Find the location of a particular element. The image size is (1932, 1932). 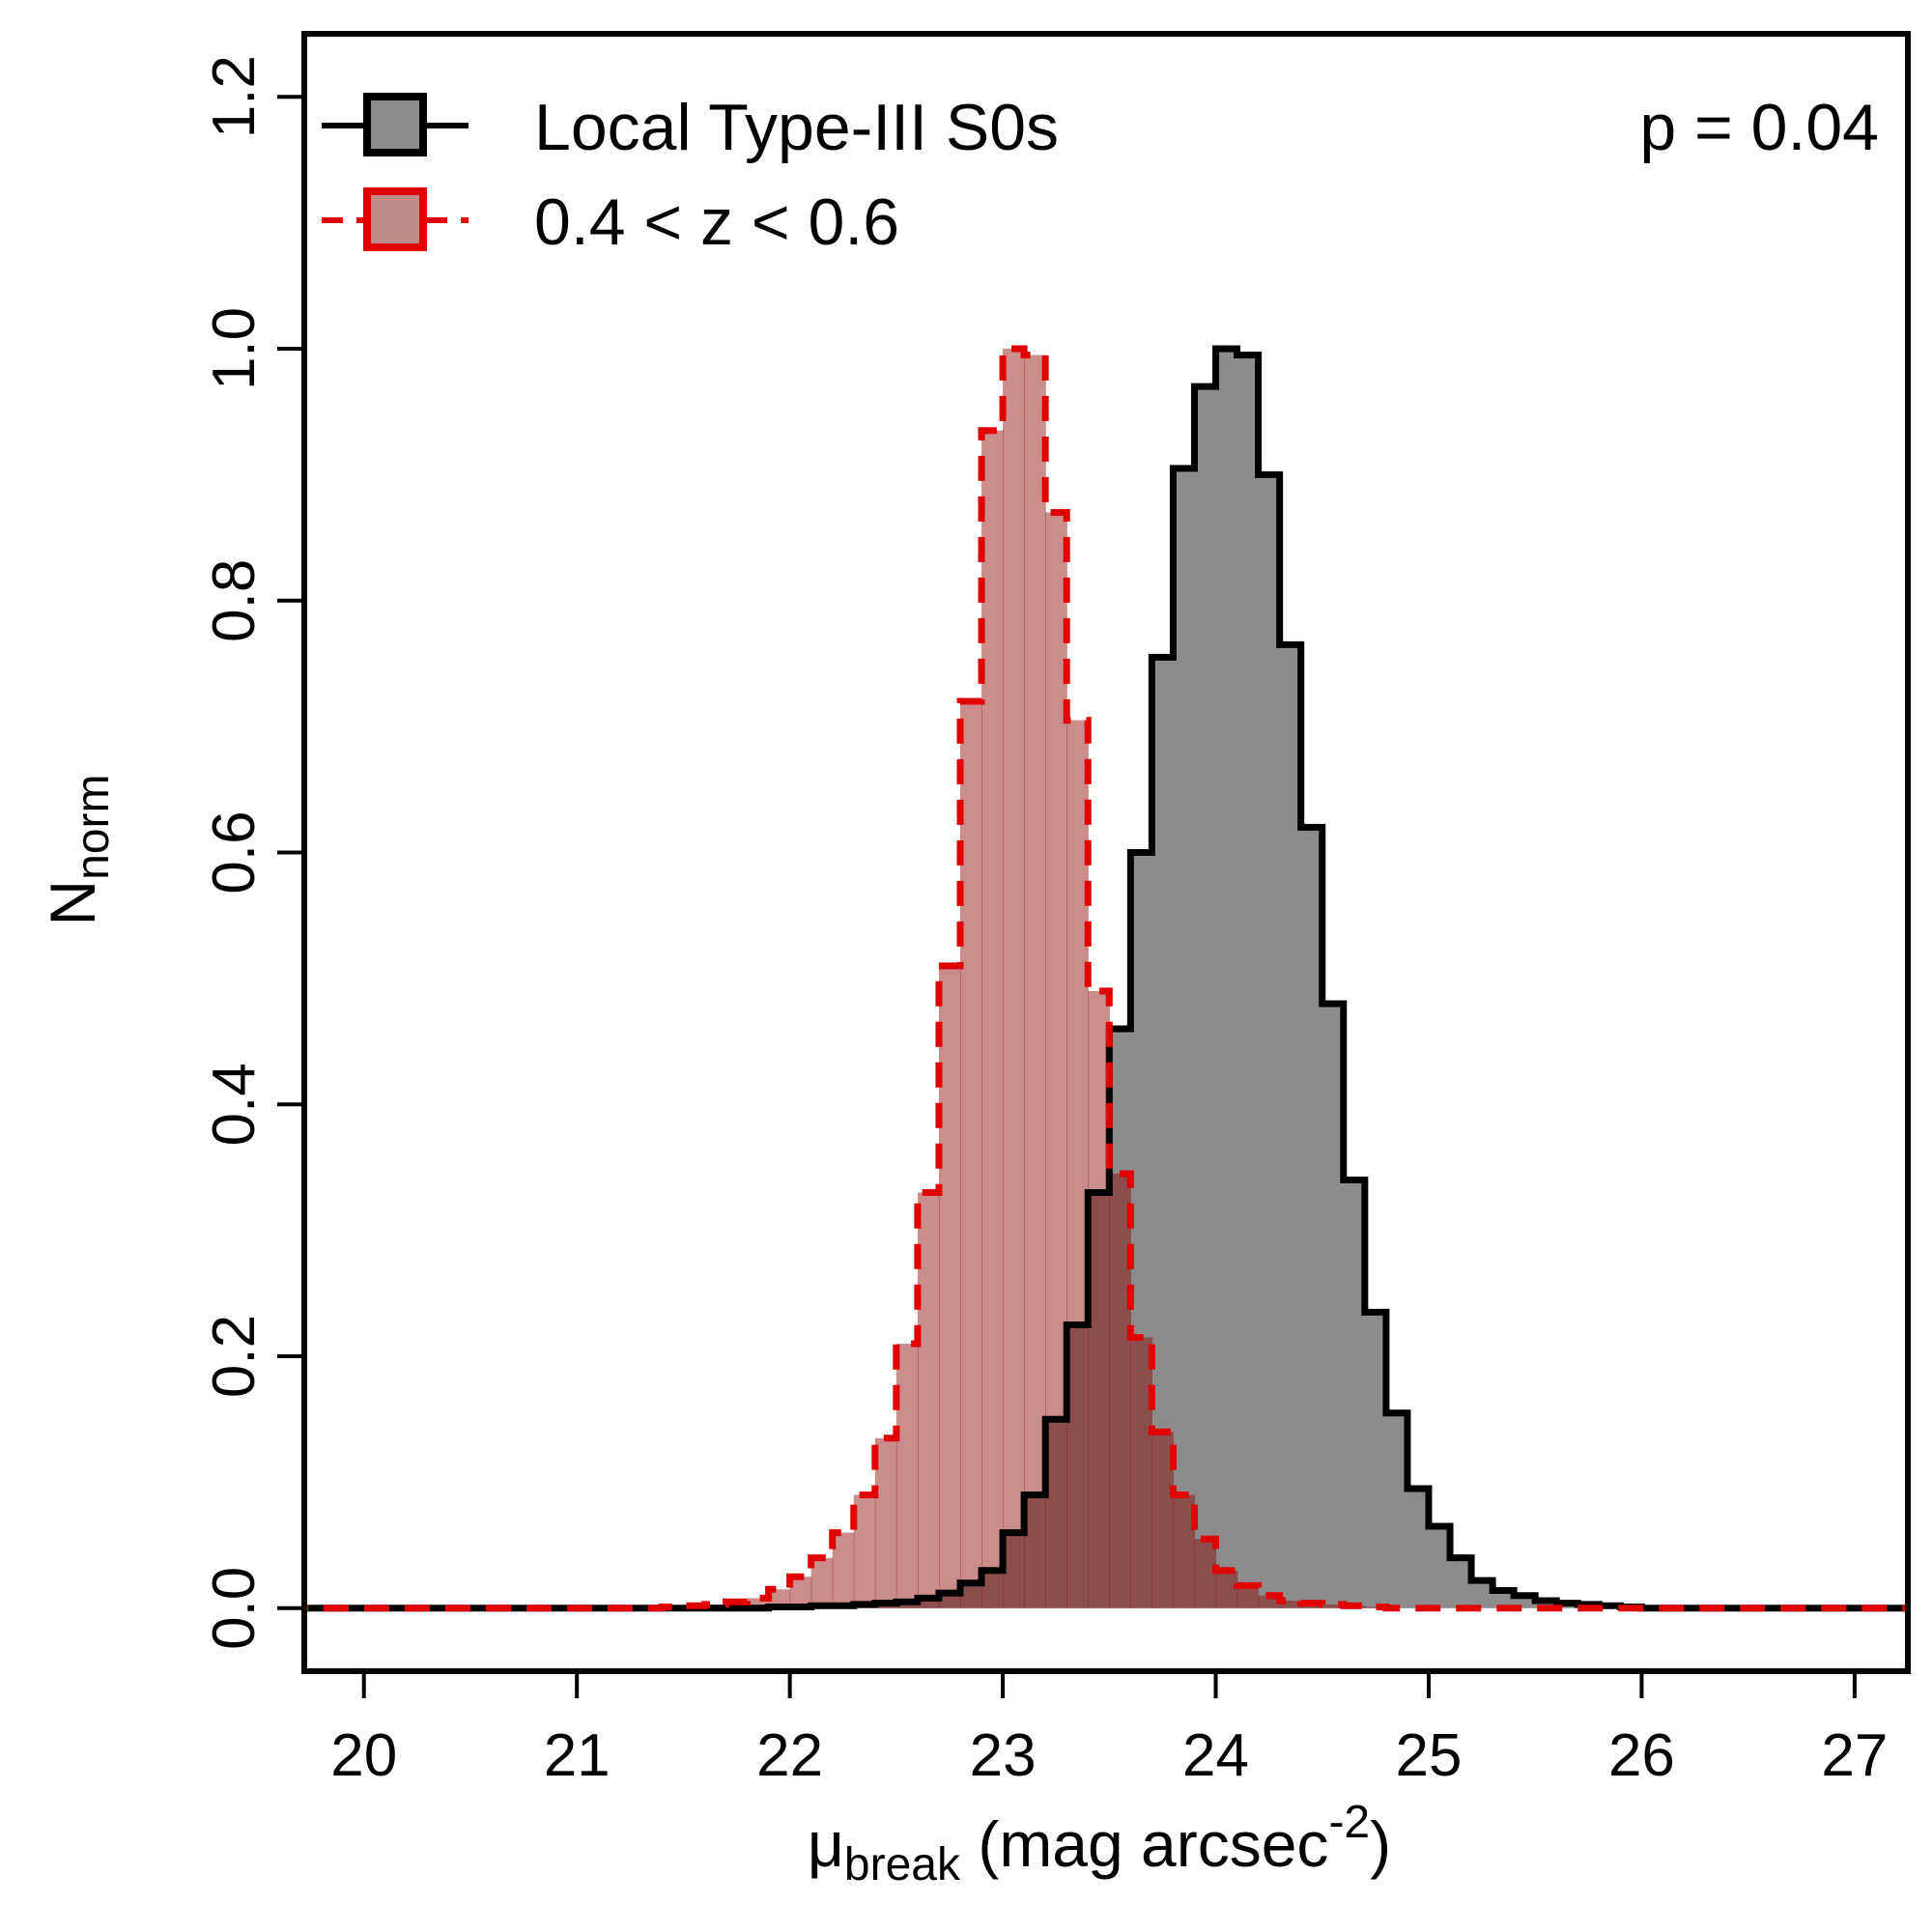

p-value-annotation: p = 0.04 is located at coordinates (1759, 127).